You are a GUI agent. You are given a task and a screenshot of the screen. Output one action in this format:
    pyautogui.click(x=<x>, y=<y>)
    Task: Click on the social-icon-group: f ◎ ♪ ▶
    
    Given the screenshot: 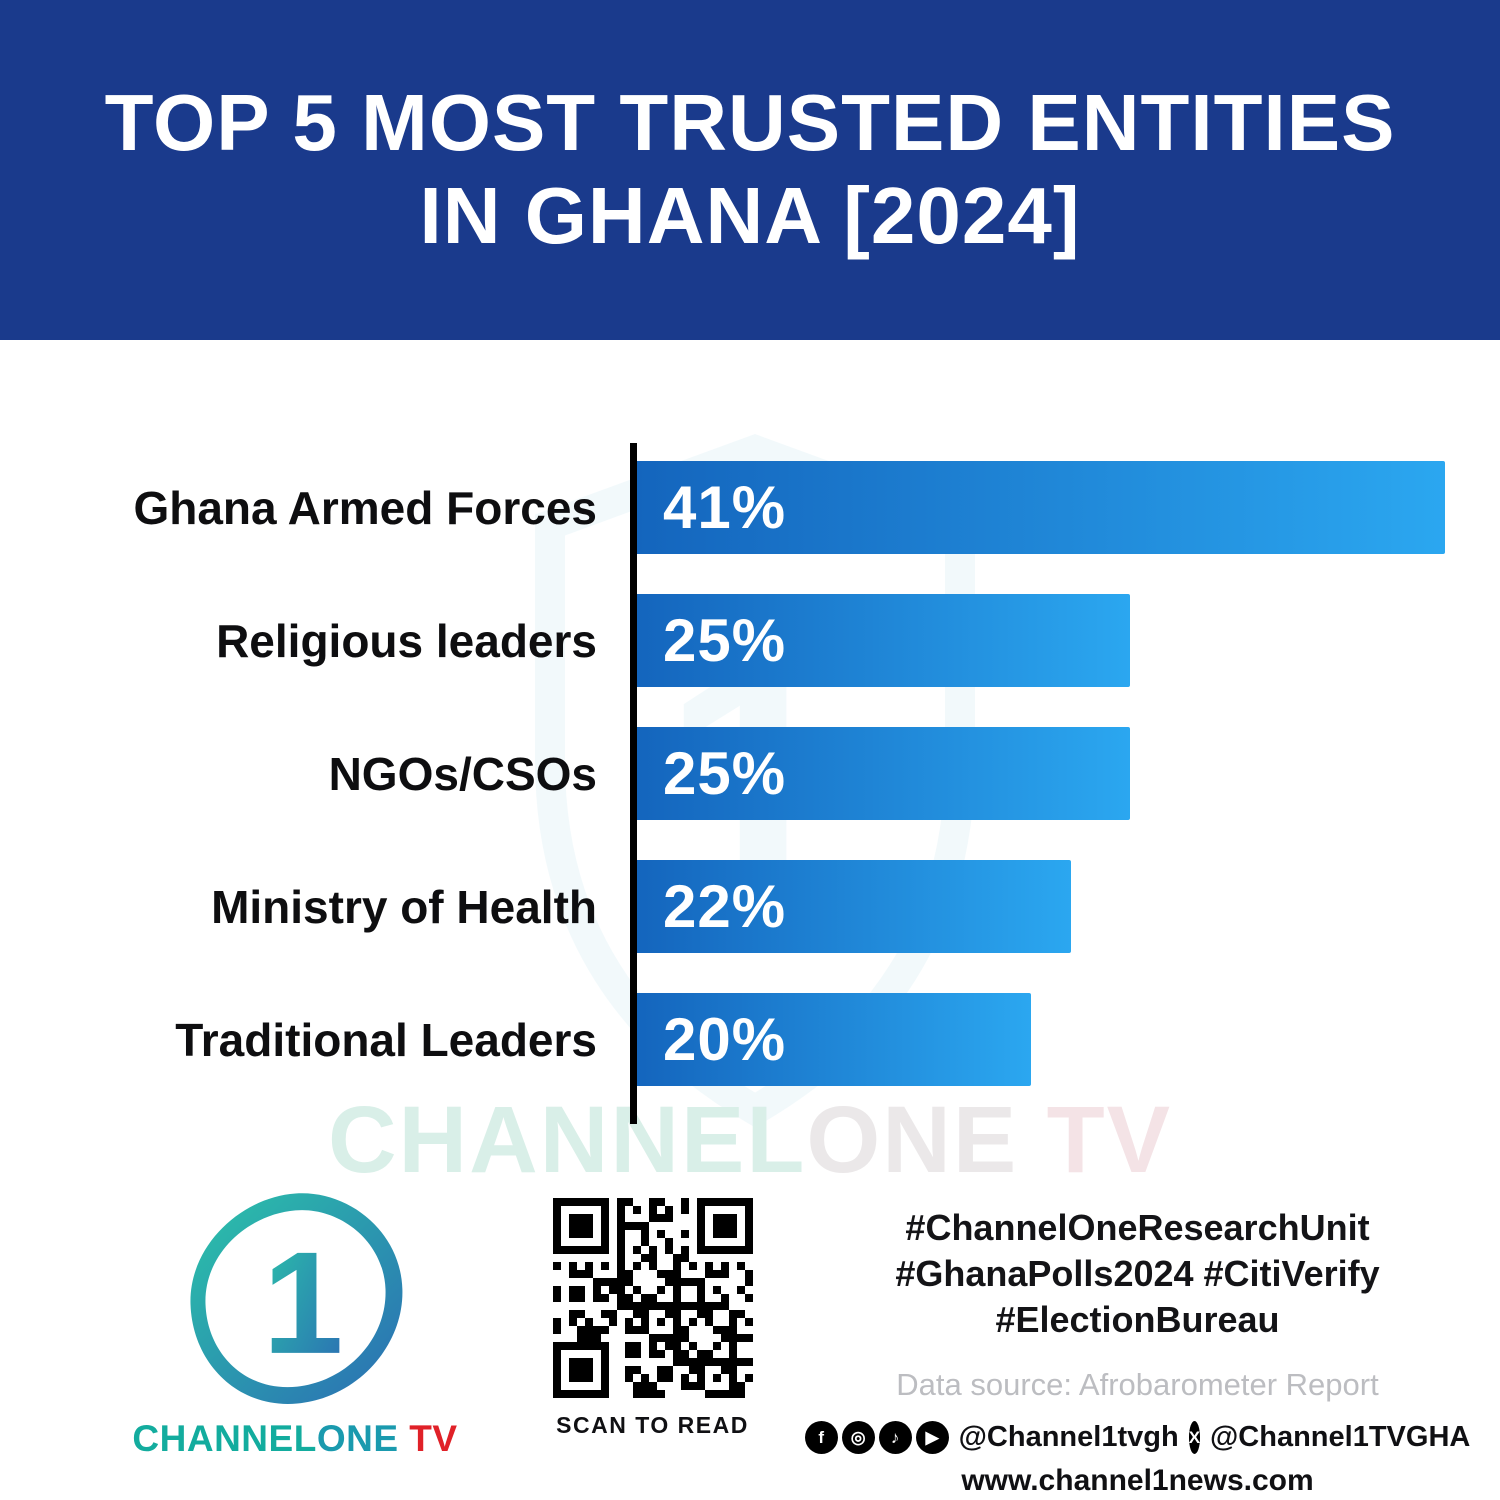 What is the action you would take?
    pyautogui.click(x=876, y=1438)
    